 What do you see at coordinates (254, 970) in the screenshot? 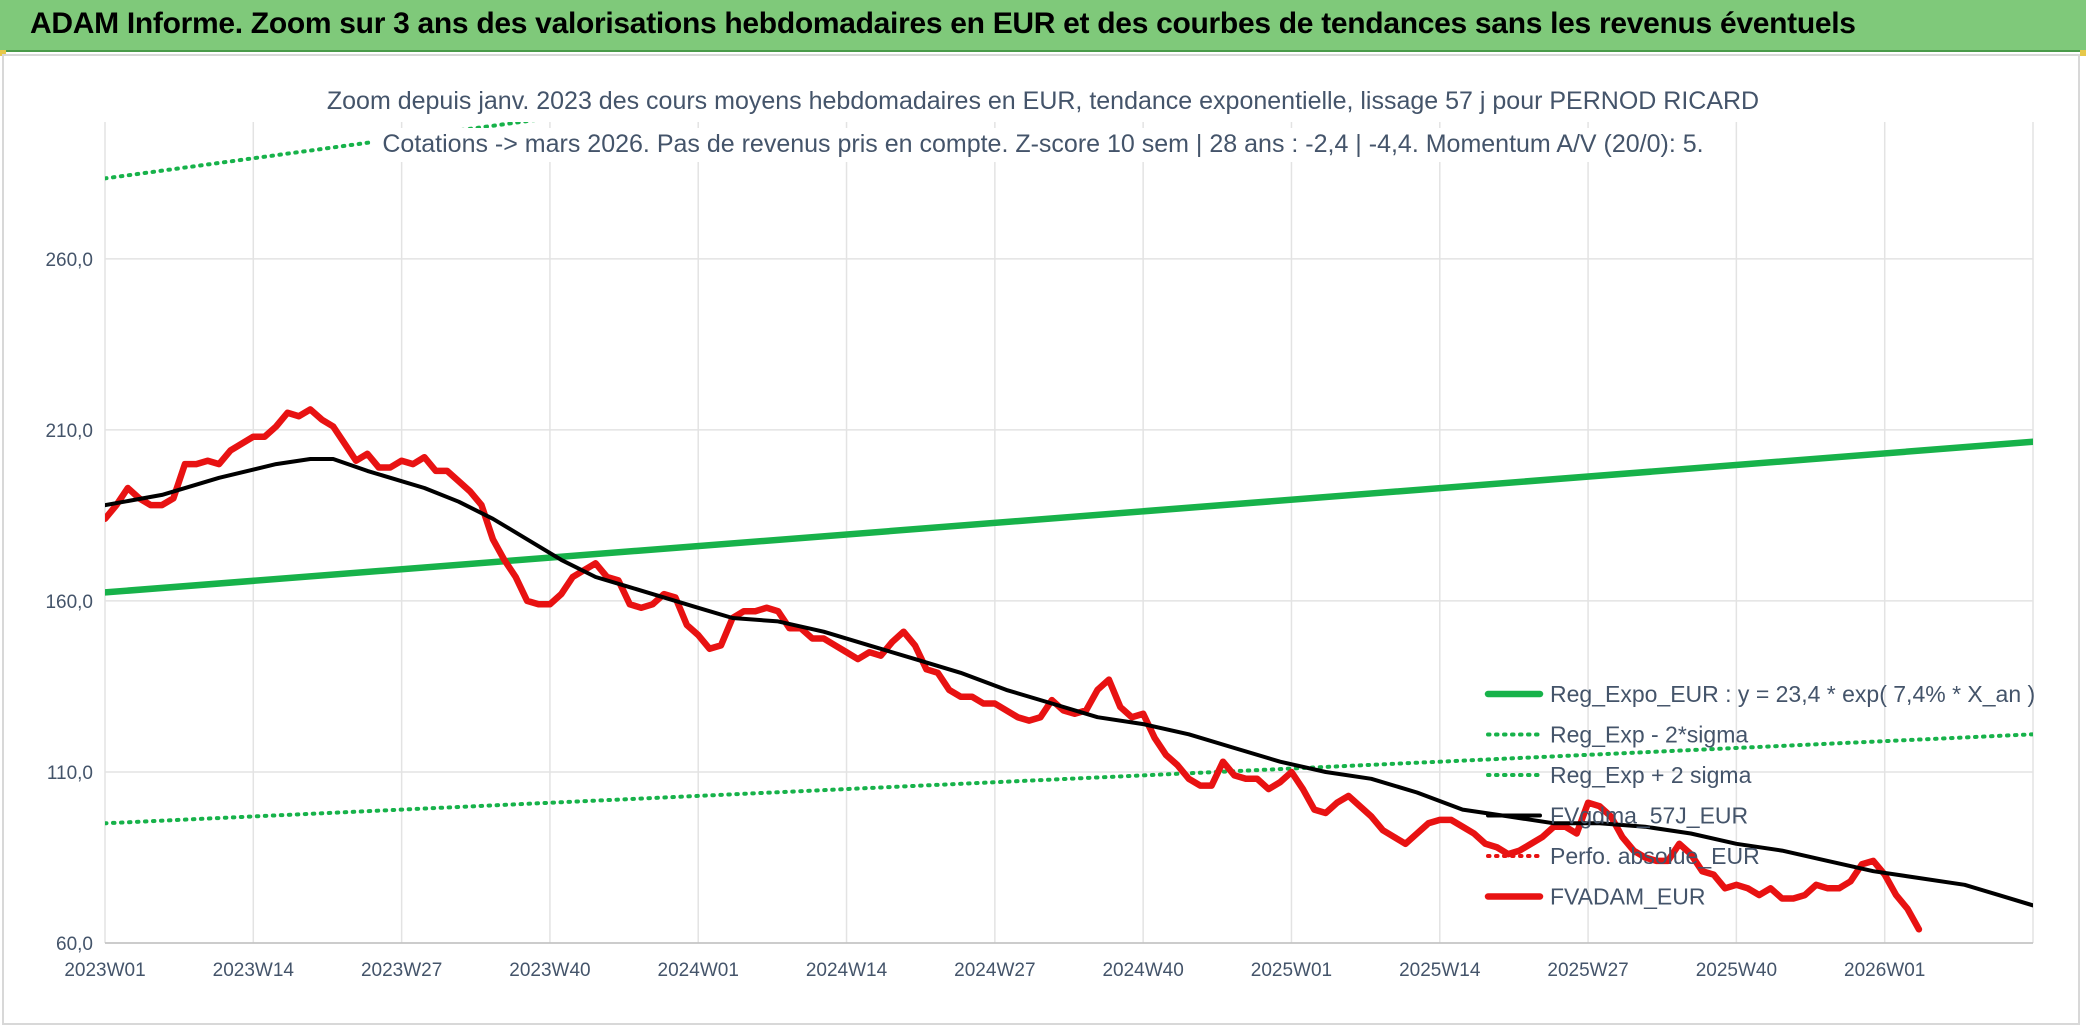
I see `x-tick-label: 2023W14` at bounding box center [254, 970].